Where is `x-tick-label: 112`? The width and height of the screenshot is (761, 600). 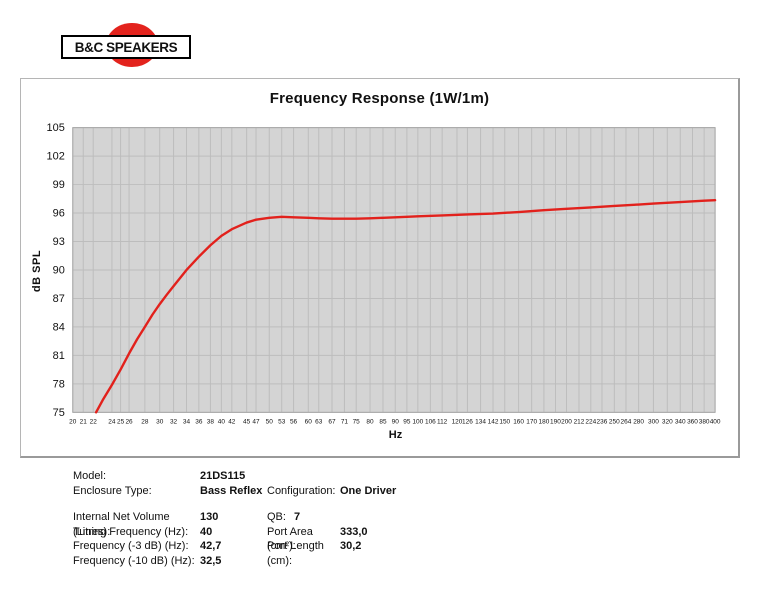
x-tick-label: 112 is located at coordinates (442, 421).